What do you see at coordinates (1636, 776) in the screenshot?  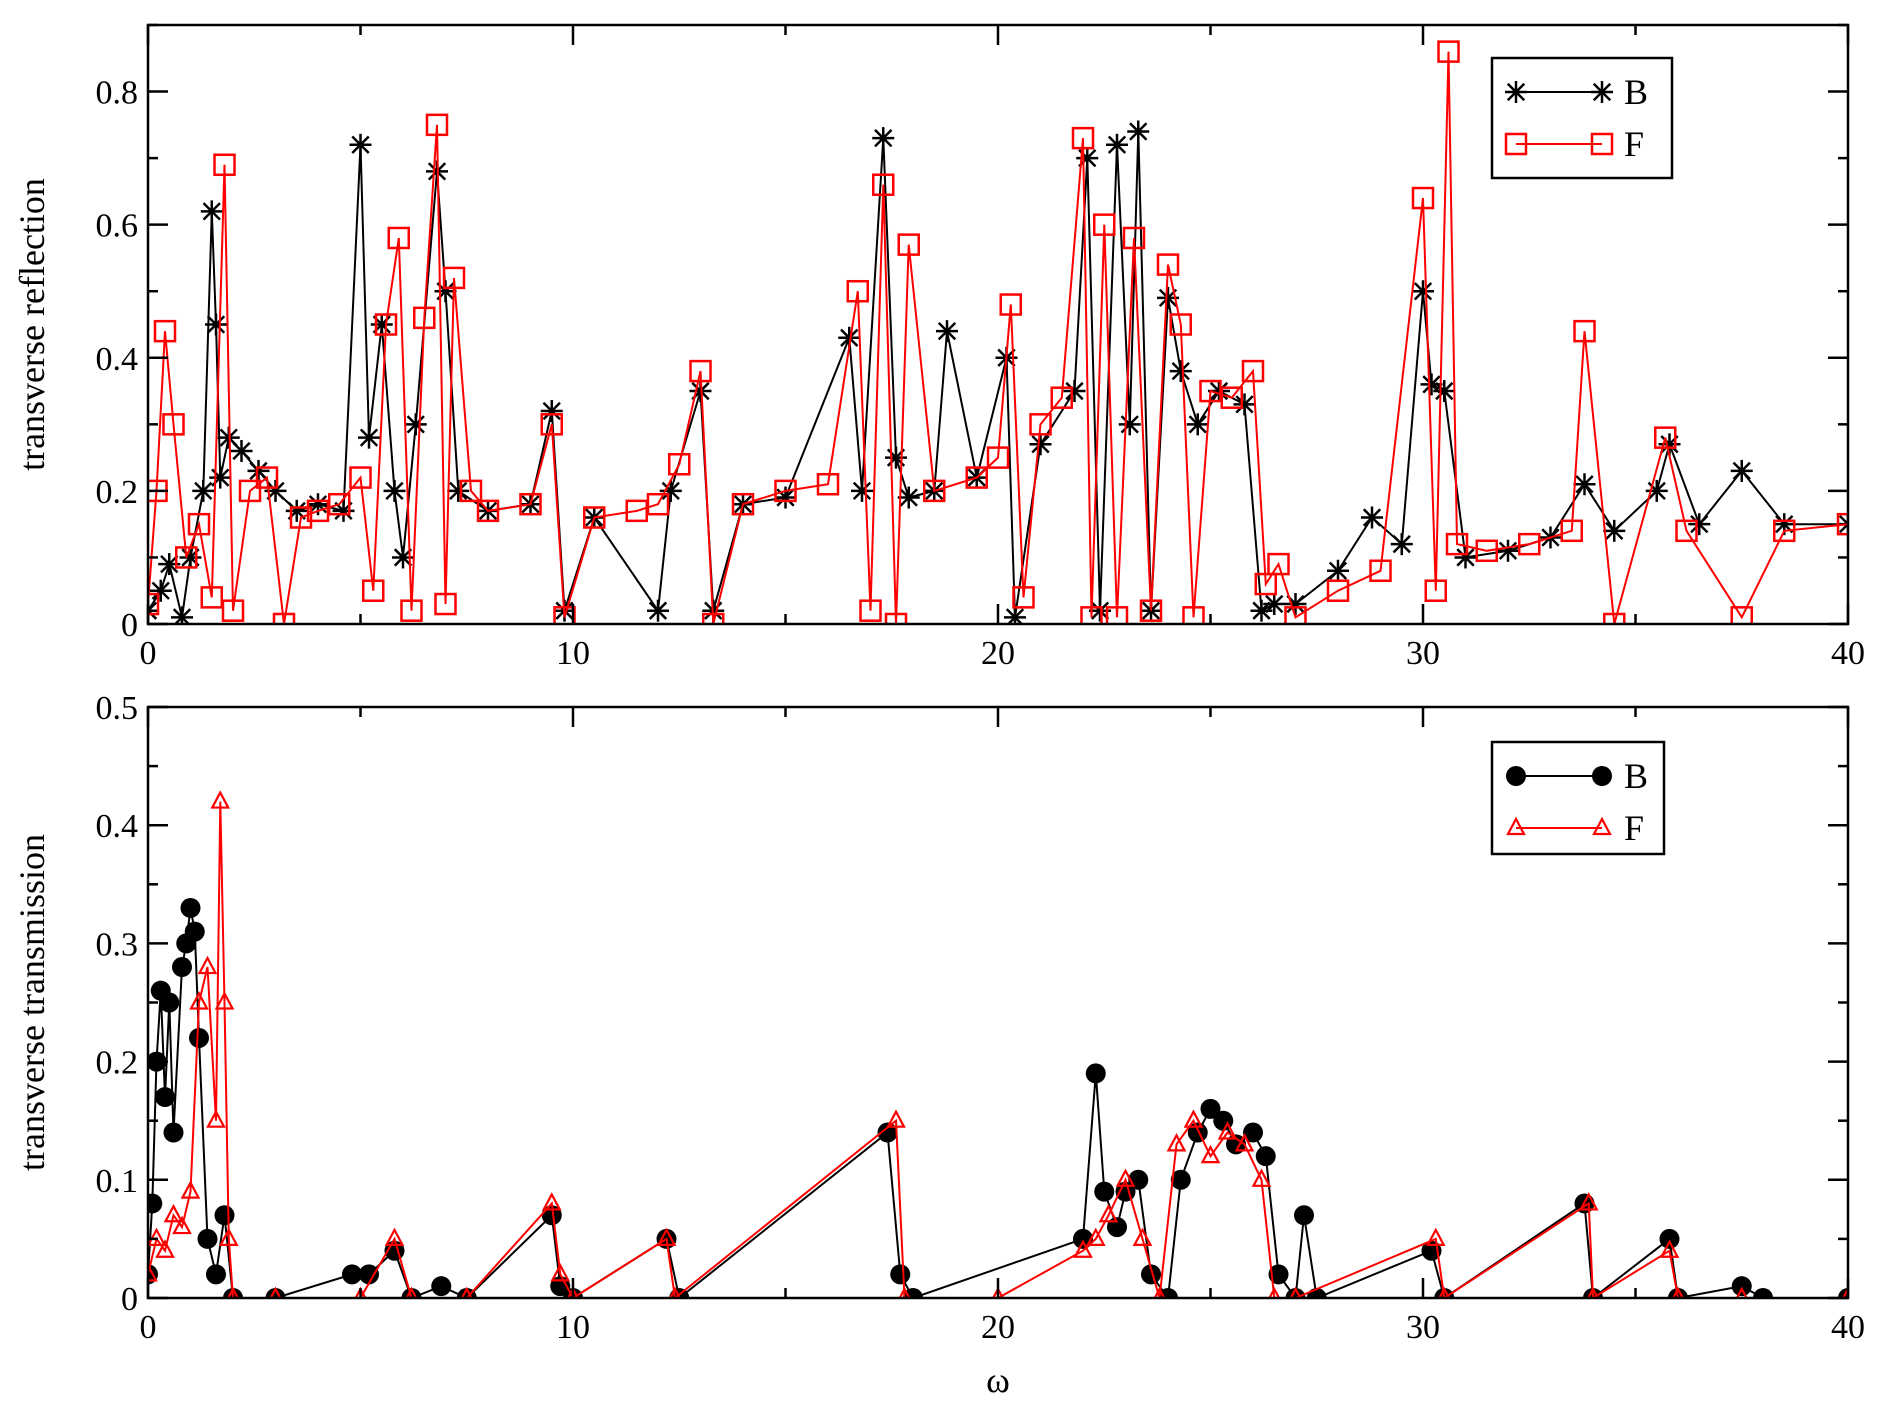 I see `transmission-legend-label-B: B` at bounding box center [1636, 776].